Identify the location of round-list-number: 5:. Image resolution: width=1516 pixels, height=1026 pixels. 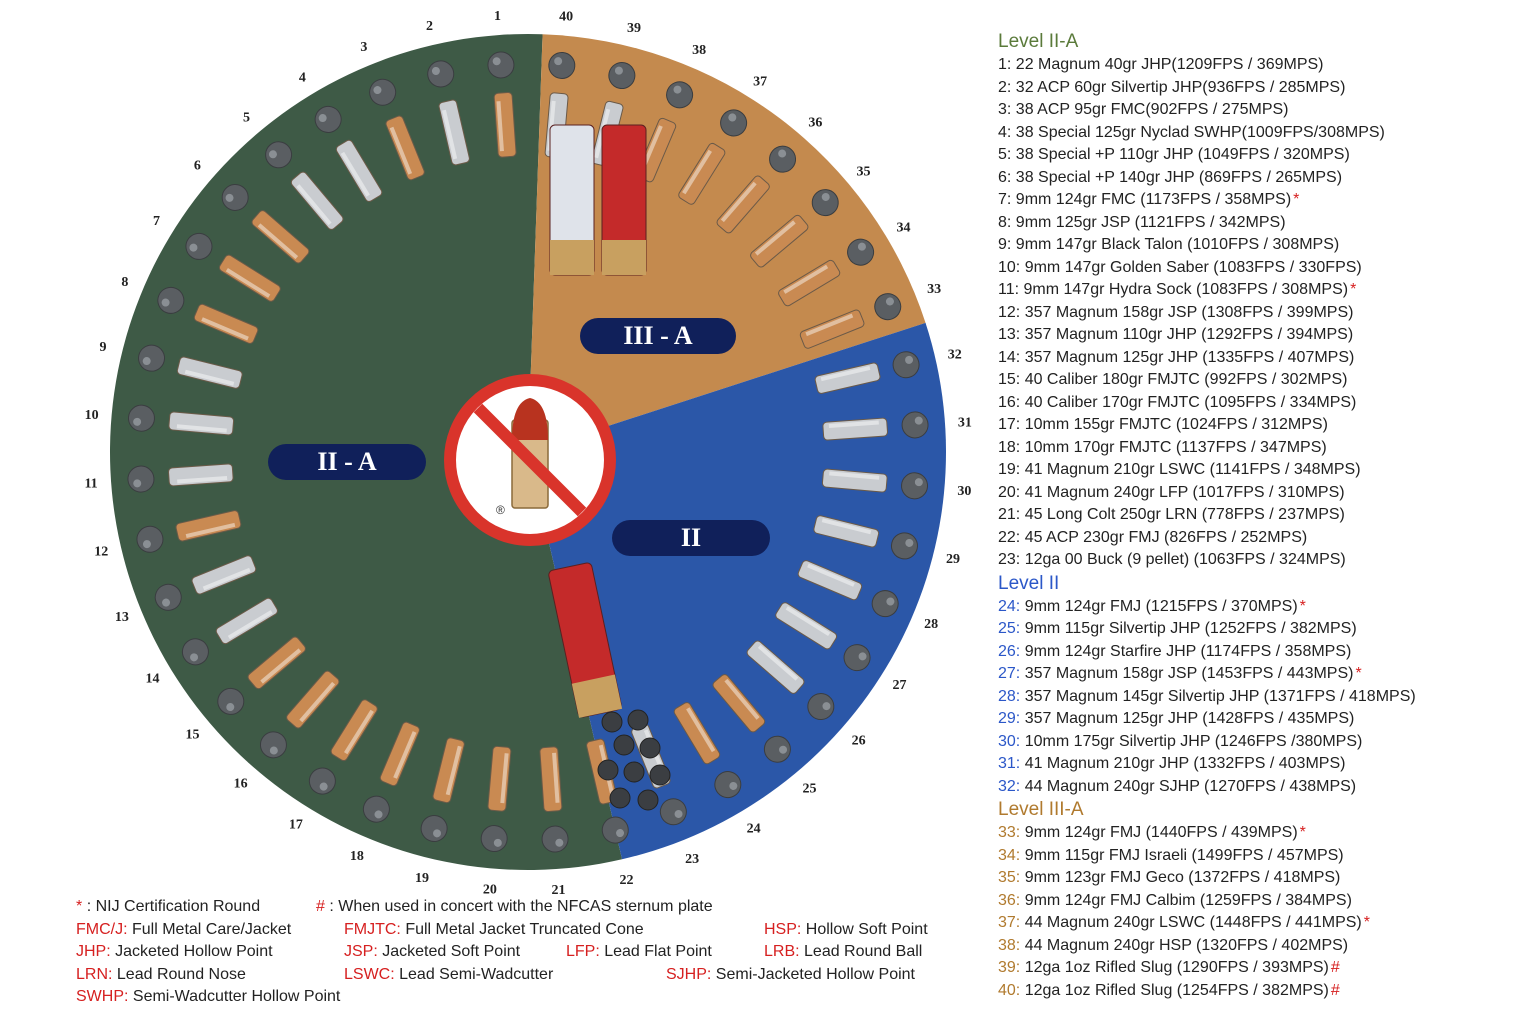
(1007, 154).